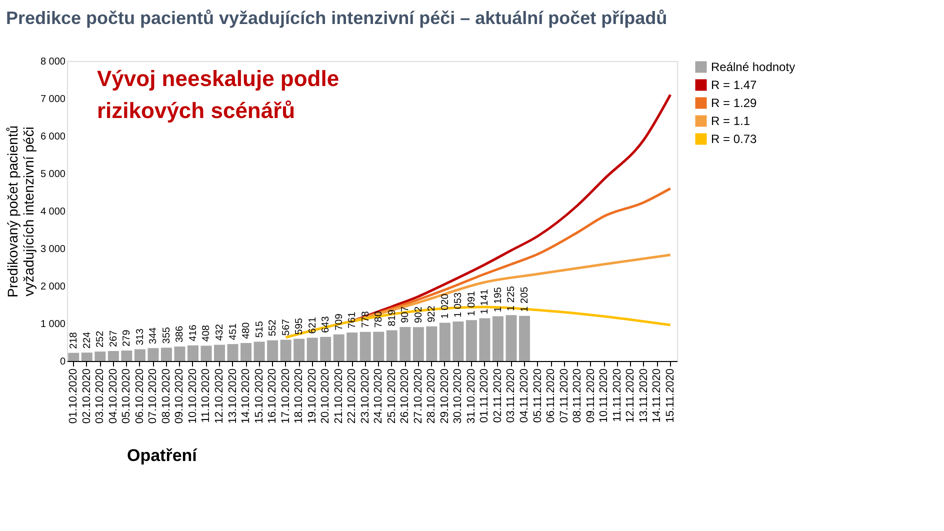 The height and width of the screenshot is (531, 944). Describe the element at coordinates (53, 324) in the screenshot. I see `y-tick-label: 1 000` at that location.